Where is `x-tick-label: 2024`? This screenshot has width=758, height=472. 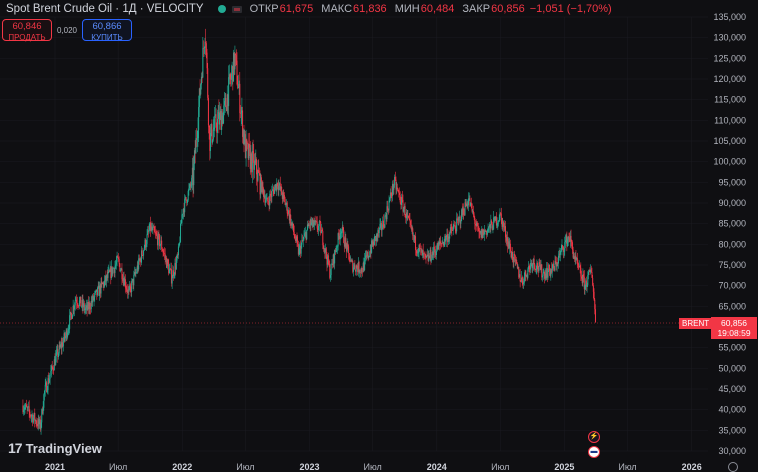
x-tick-label: 2024 is located at coordinates (437, 467).